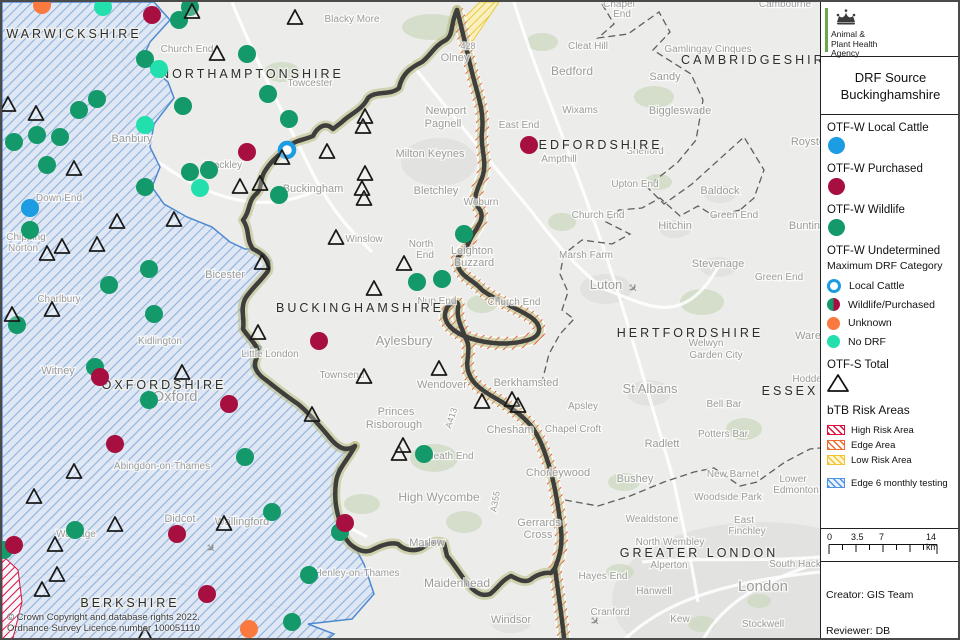 Image resolution: width=960 pixels, height=640 pixels. I want to click on max-drf-row: Local Cattle, so click(892, 286).